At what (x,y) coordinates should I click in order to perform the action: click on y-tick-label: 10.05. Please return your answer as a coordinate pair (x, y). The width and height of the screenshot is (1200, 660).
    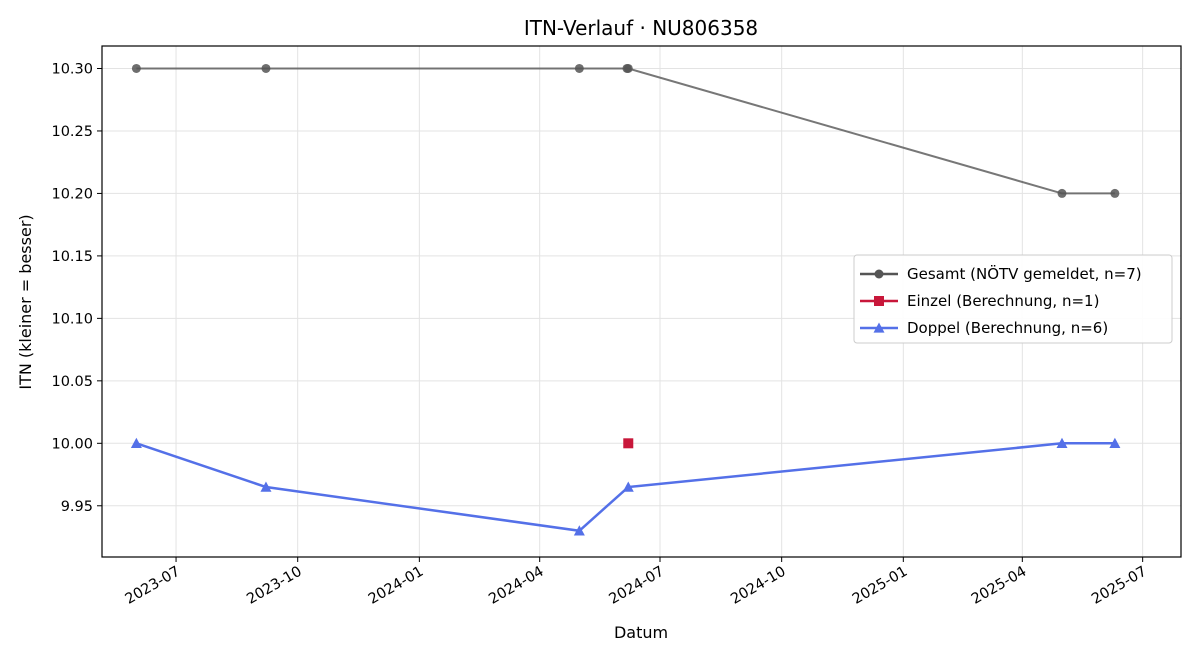
    Looking at the image, I should click on (72, 382).